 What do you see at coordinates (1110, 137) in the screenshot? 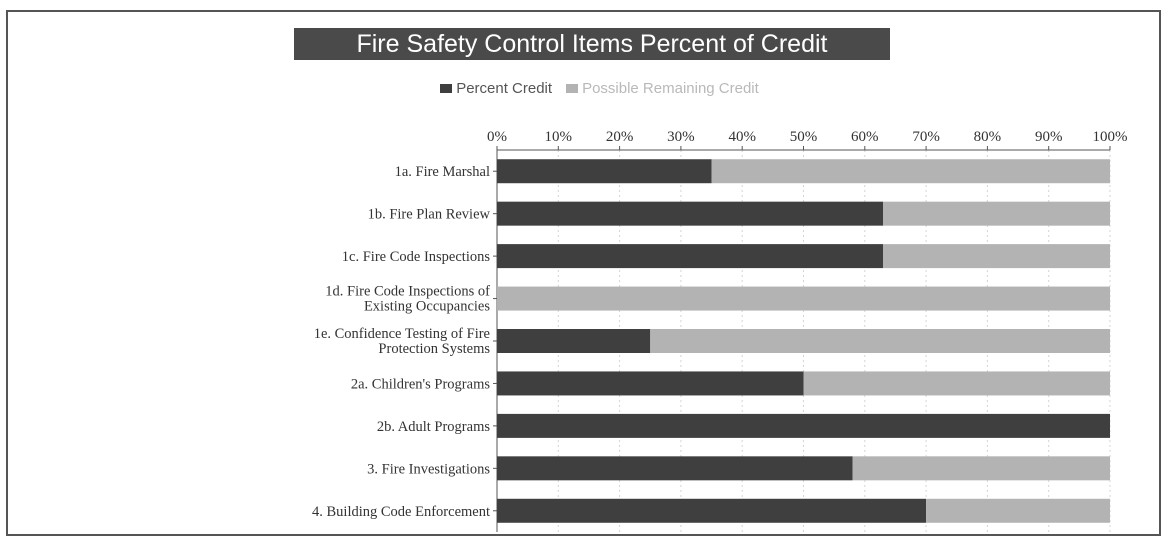
I see `x-tick-label: 100%` at bounding box center [1110, 137].